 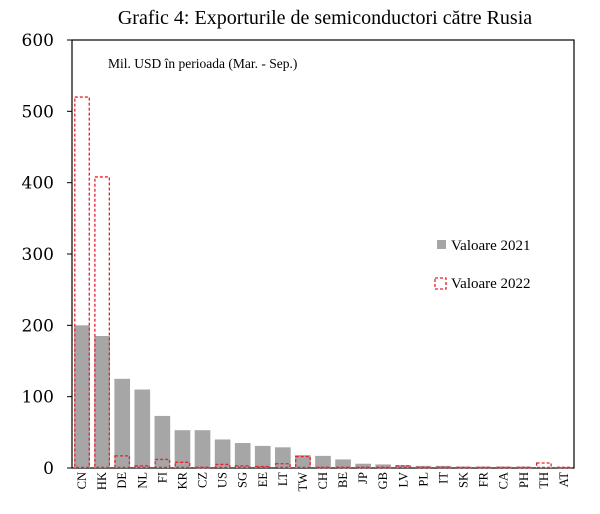 What do you see at coordinates (440, 283) in the screenshot?
I see `legend-swatch-2022` at bounding box center [440, 283].